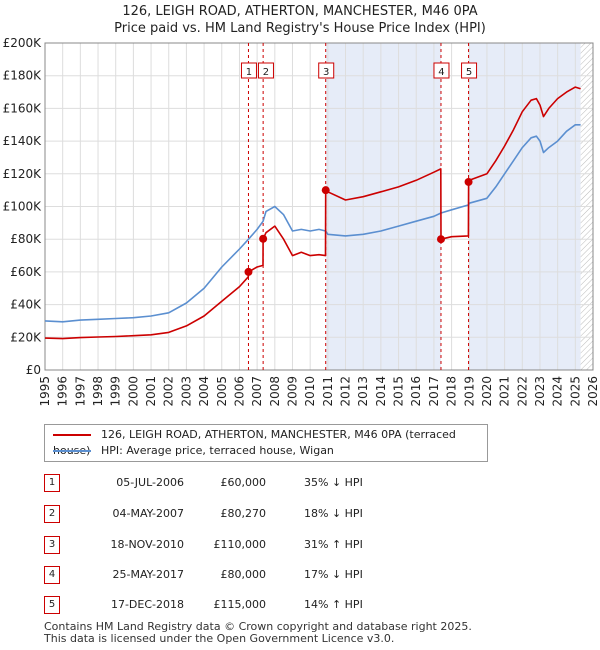 Image resolution: width=600 pixels, height=650 pixels. What do you see at coordinates (26, 239) in the screenshot?
I see `y-tick-label: £80K` at bounding box center [26, 239].